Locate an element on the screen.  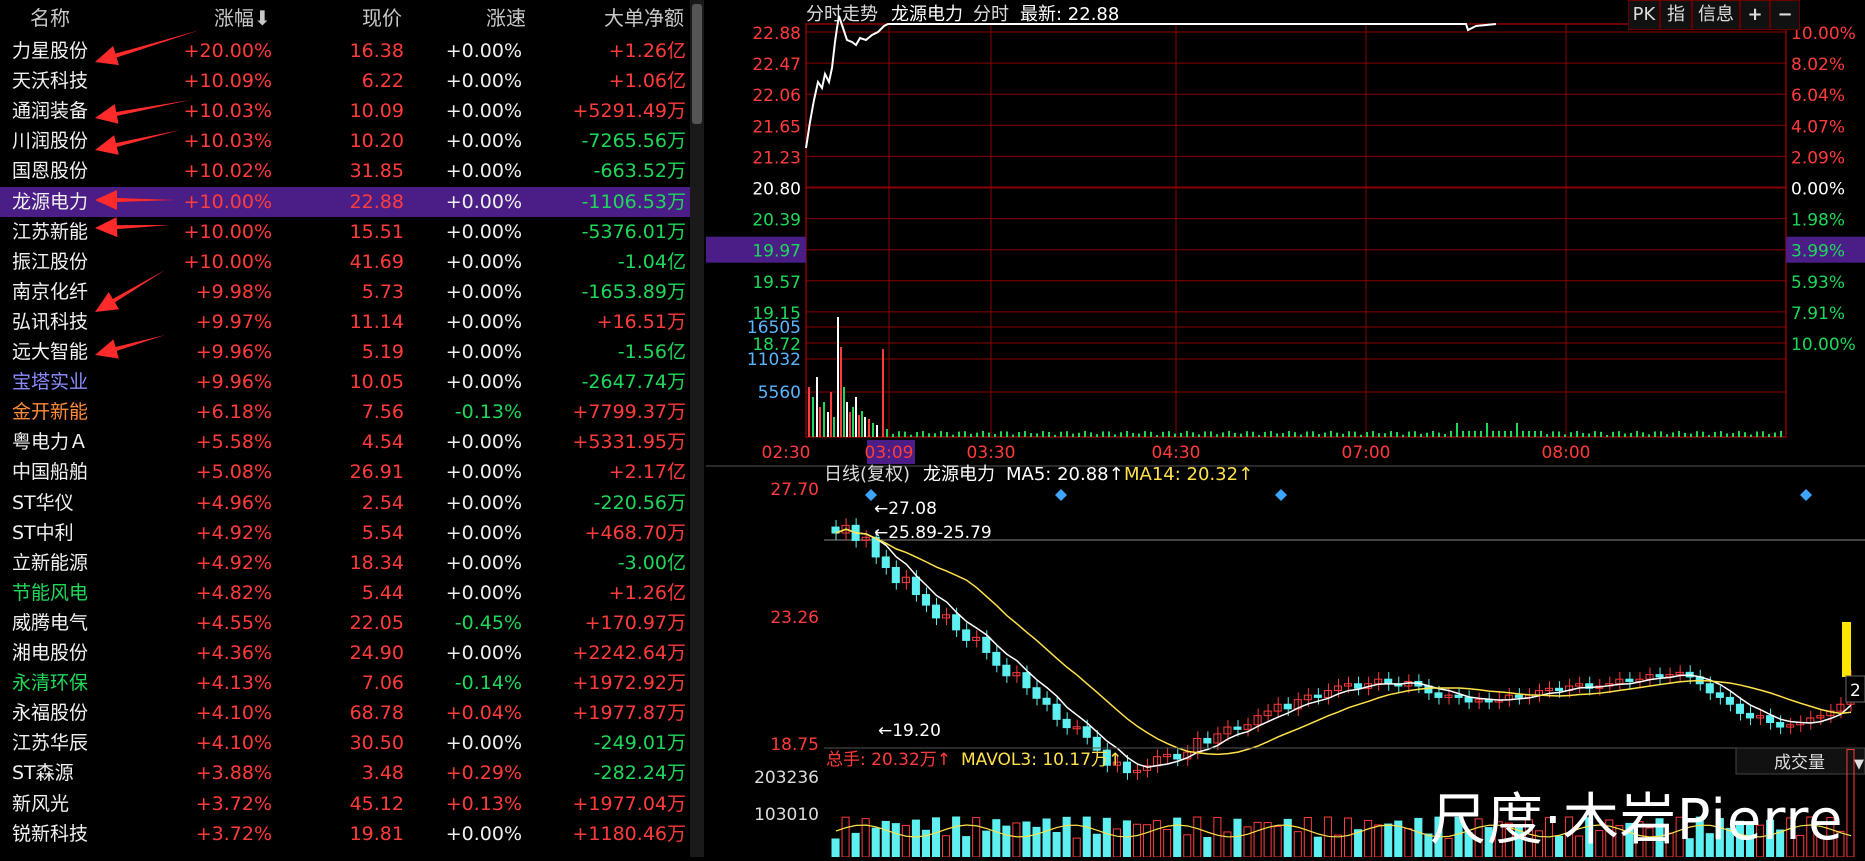
stock-row: 南京化纤 +9.98% 5.73 +0.00% -1653.89万 is located at coordinates (345, 292).